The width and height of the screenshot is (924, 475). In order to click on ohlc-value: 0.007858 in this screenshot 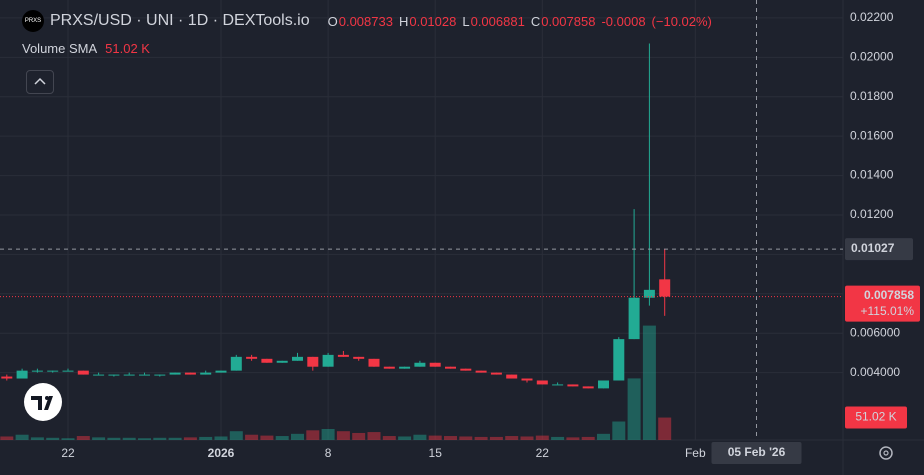, I will do `click(568, 21)`.